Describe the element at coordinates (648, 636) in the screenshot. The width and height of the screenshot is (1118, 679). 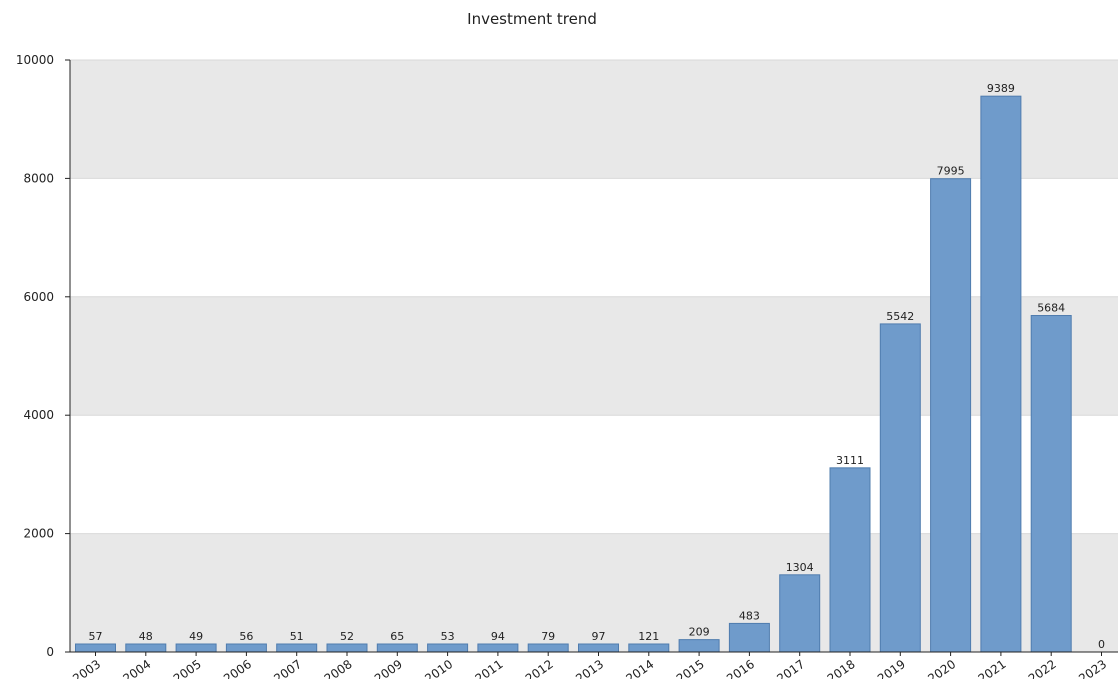
I see `data-label-2014: 121` at that location.